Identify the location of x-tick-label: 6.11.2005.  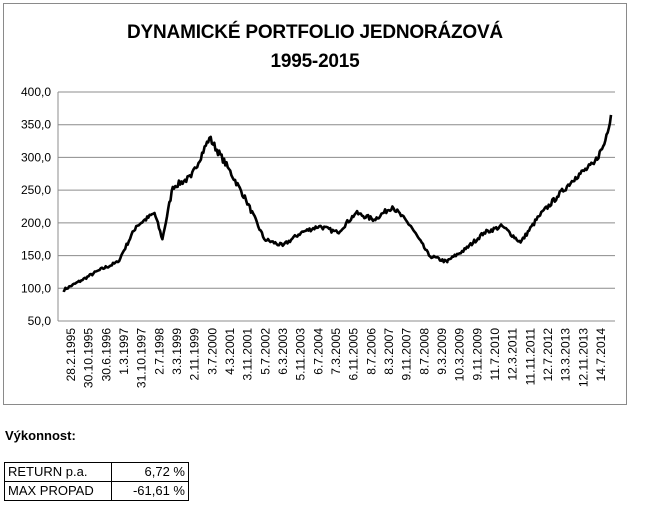
(354, 354).